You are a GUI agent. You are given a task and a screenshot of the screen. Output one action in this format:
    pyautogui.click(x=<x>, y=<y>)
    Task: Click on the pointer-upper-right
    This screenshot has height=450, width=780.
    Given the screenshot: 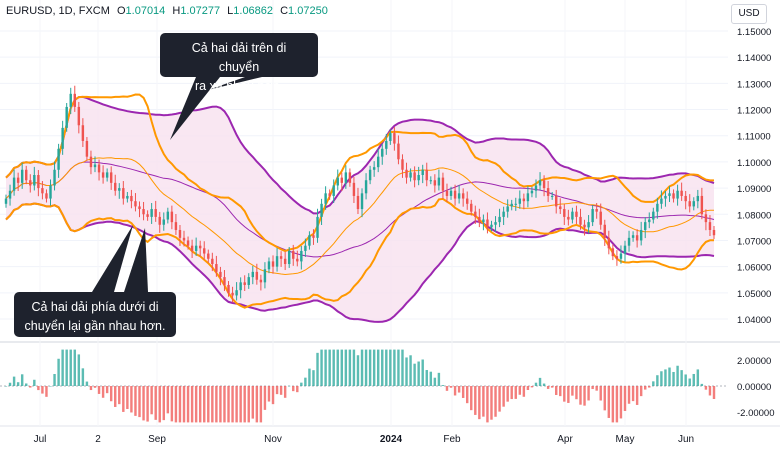 What is the action you would take?
    pyautogui.click(x=235, y=83)
    